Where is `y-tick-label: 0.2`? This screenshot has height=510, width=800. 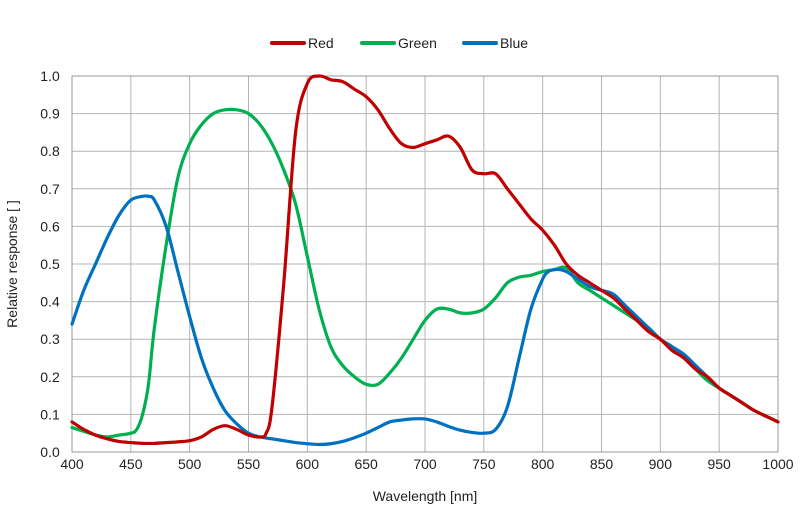 y-tick-label: 0.2 is located at coordinates (50, 377).